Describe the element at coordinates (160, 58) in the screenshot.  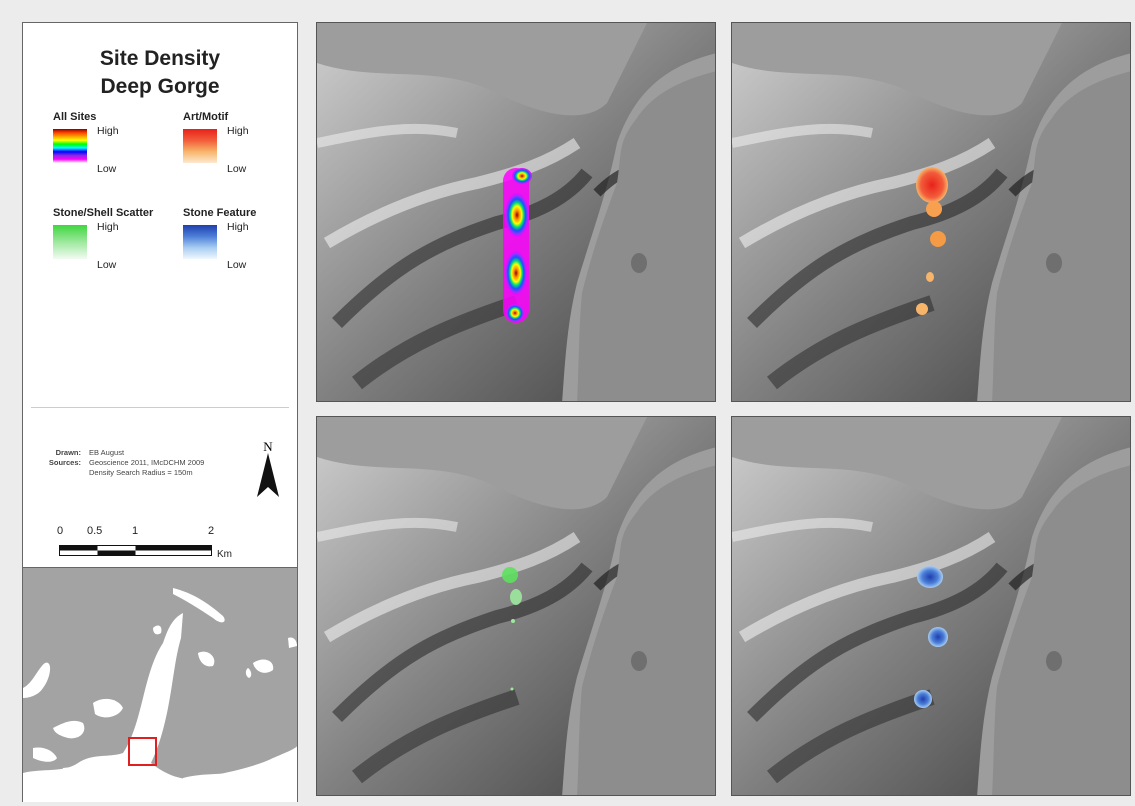
I see `map-title-line1: Site Density` at that location.